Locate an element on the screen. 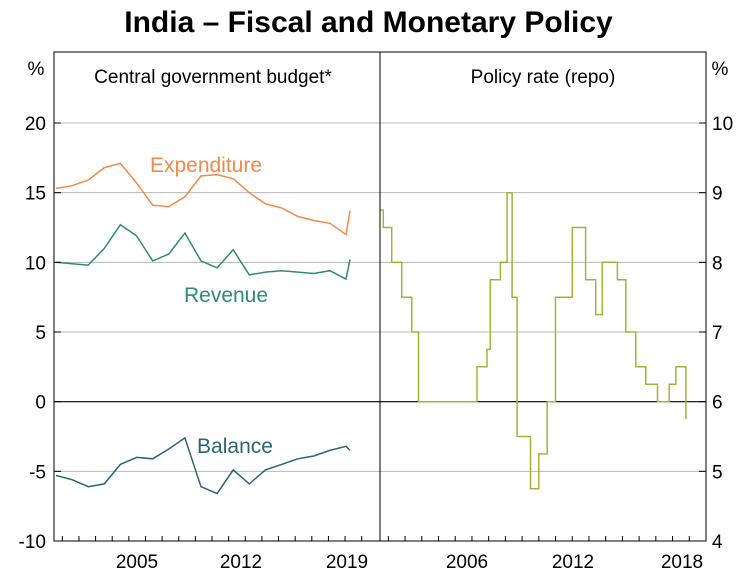 This screenshot has height=575, width=737. unit-label-left: % is located at coordinates (36, 69).